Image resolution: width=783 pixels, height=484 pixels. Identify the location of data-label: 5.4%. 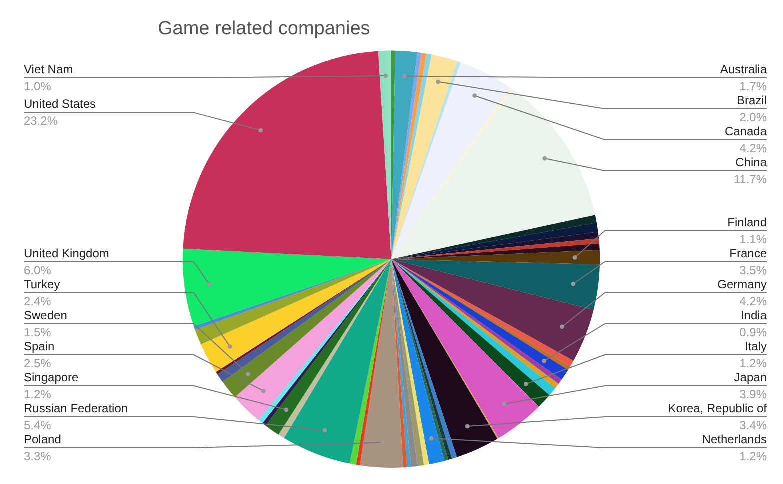
(38, 425).